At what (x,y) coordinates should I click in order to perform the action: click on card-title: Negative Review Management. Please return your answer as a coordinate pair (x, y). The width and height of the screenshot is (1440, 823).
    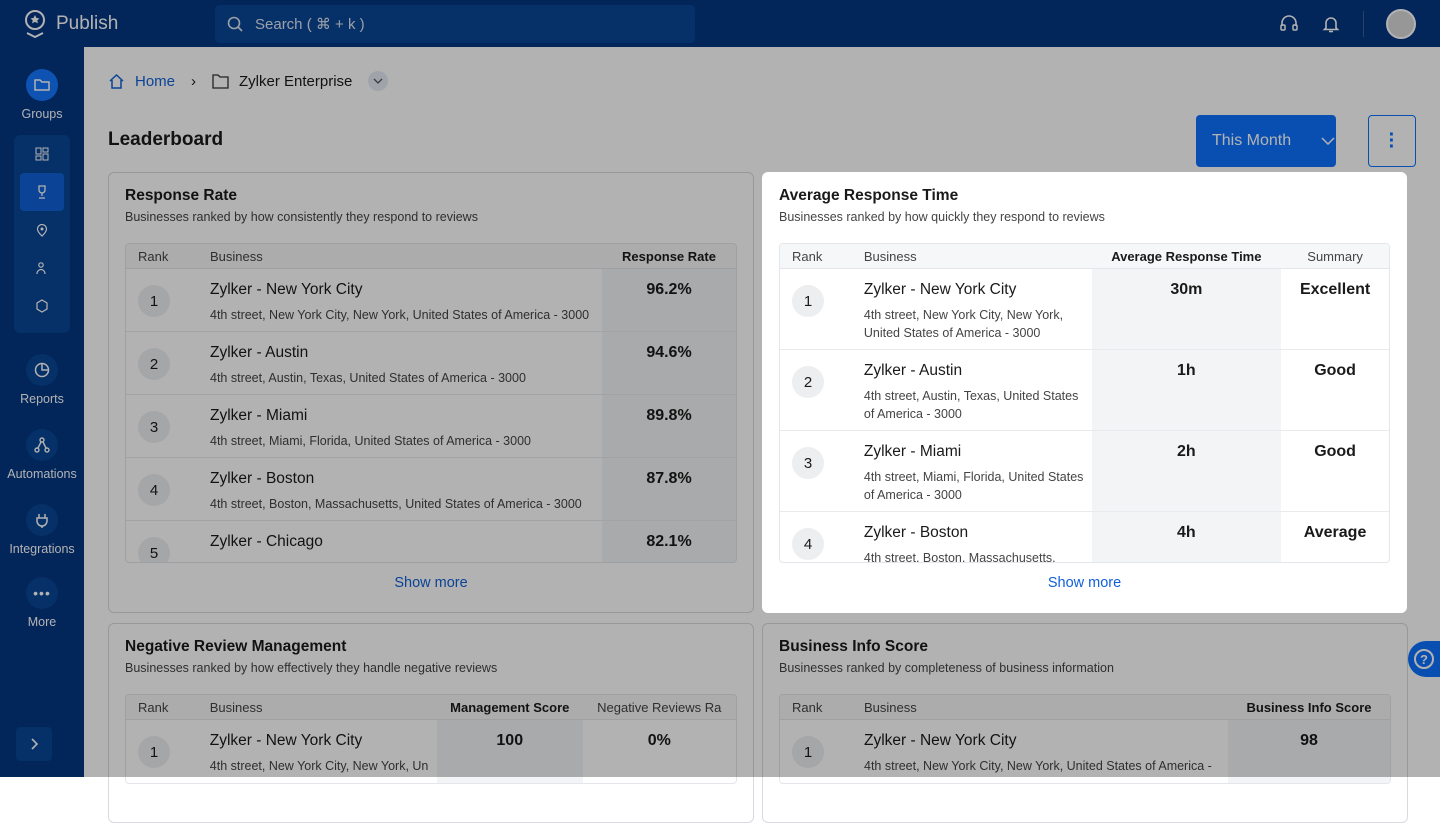
    Looking at the image, I should click on (236, 646).